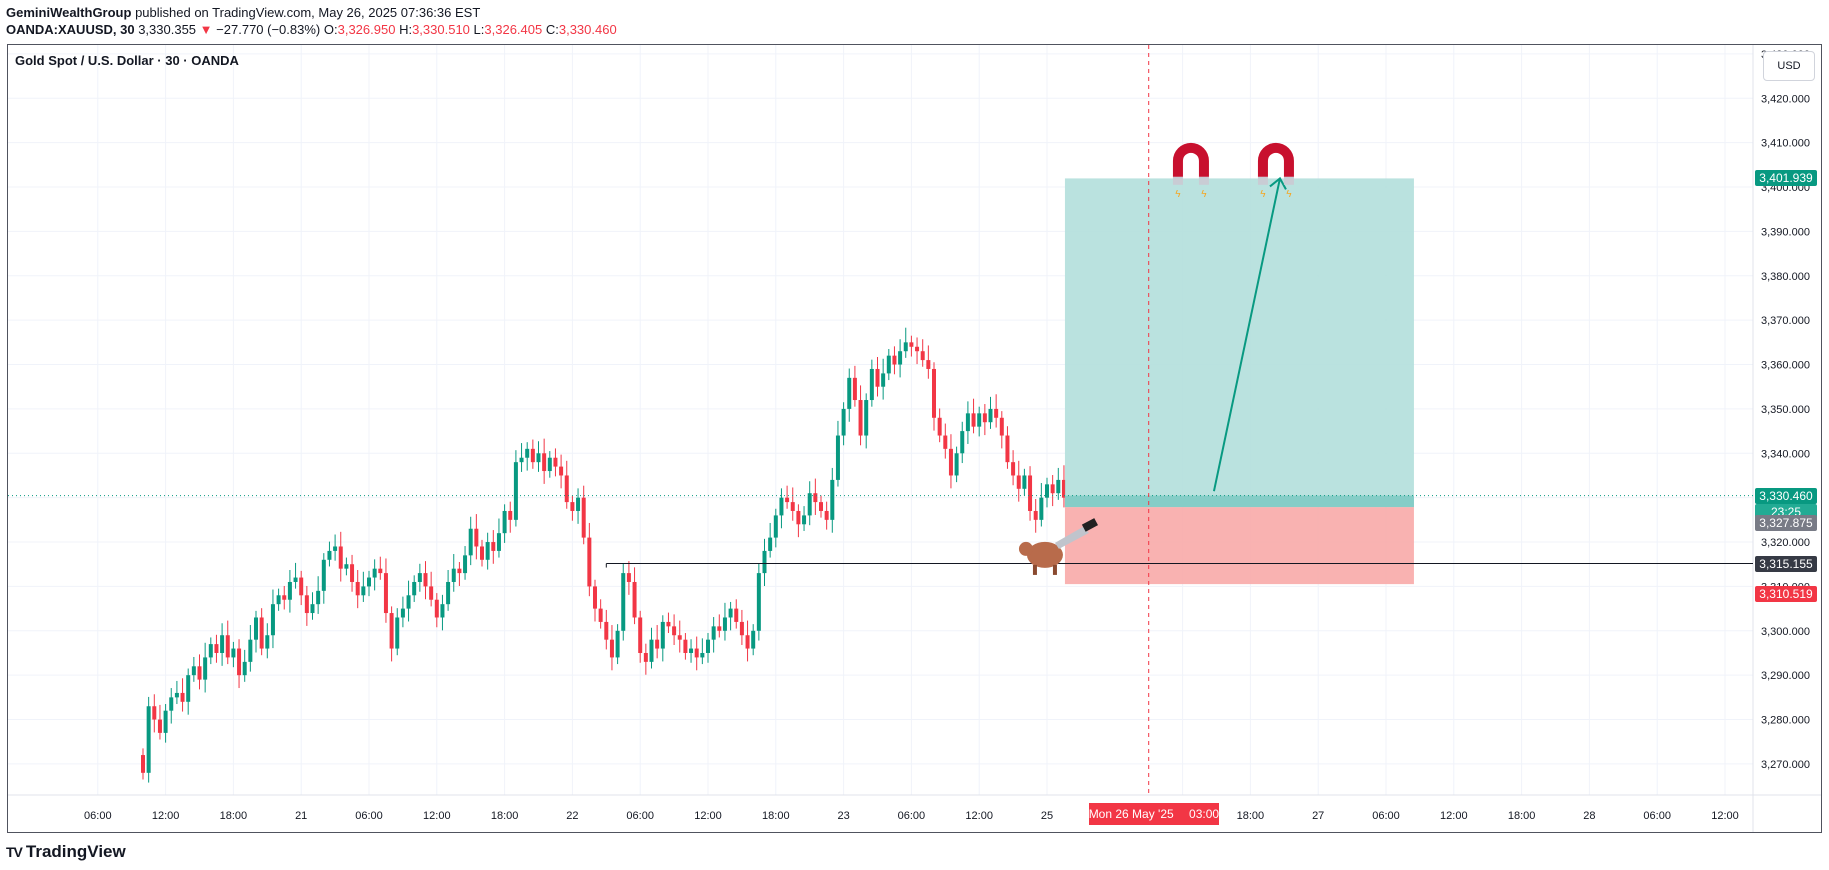 The height and width of the screenshot is (870, 1829). What do you see at coordinates (513, 29) in the screenshot?
I see `low-value: 3,326.405` at bounding box center [513, 29].